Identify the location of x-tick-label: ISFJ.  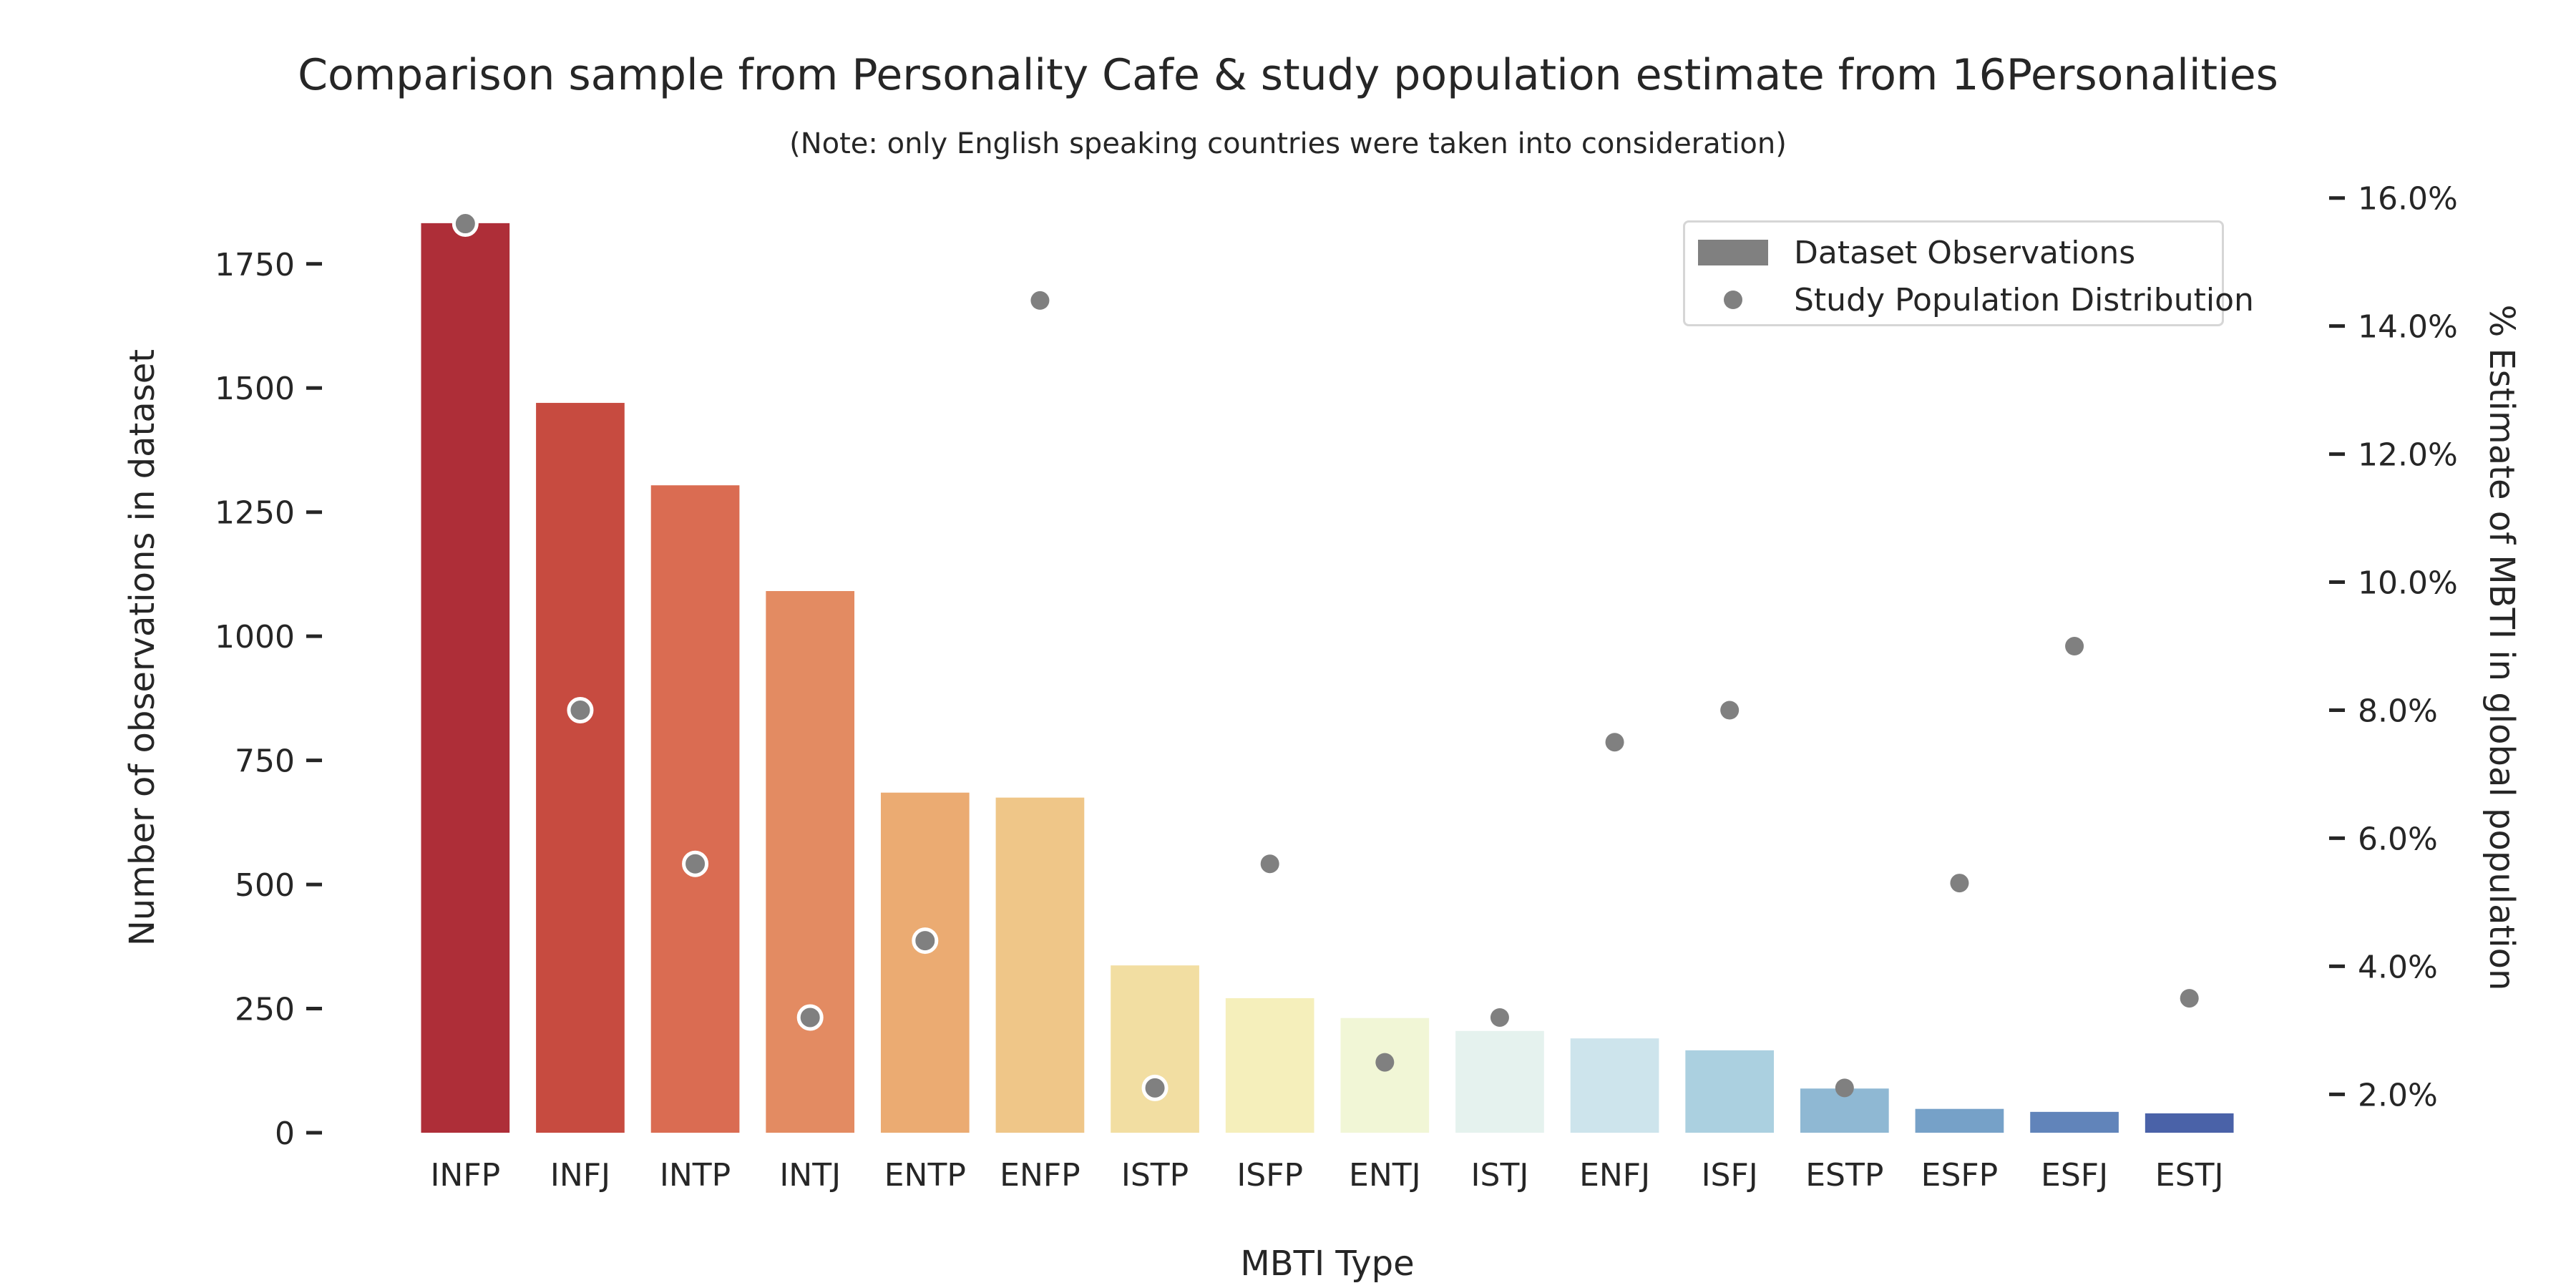
(1730, 1175).